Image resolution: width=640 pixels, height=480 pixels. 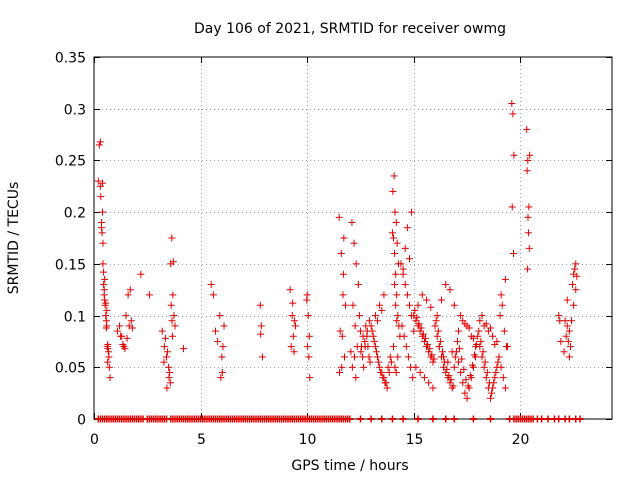 What do you see at coordinates (75, 111) in the screenshot?
I see `y-tick-label: 0.3` at bounding box center [75, 111].